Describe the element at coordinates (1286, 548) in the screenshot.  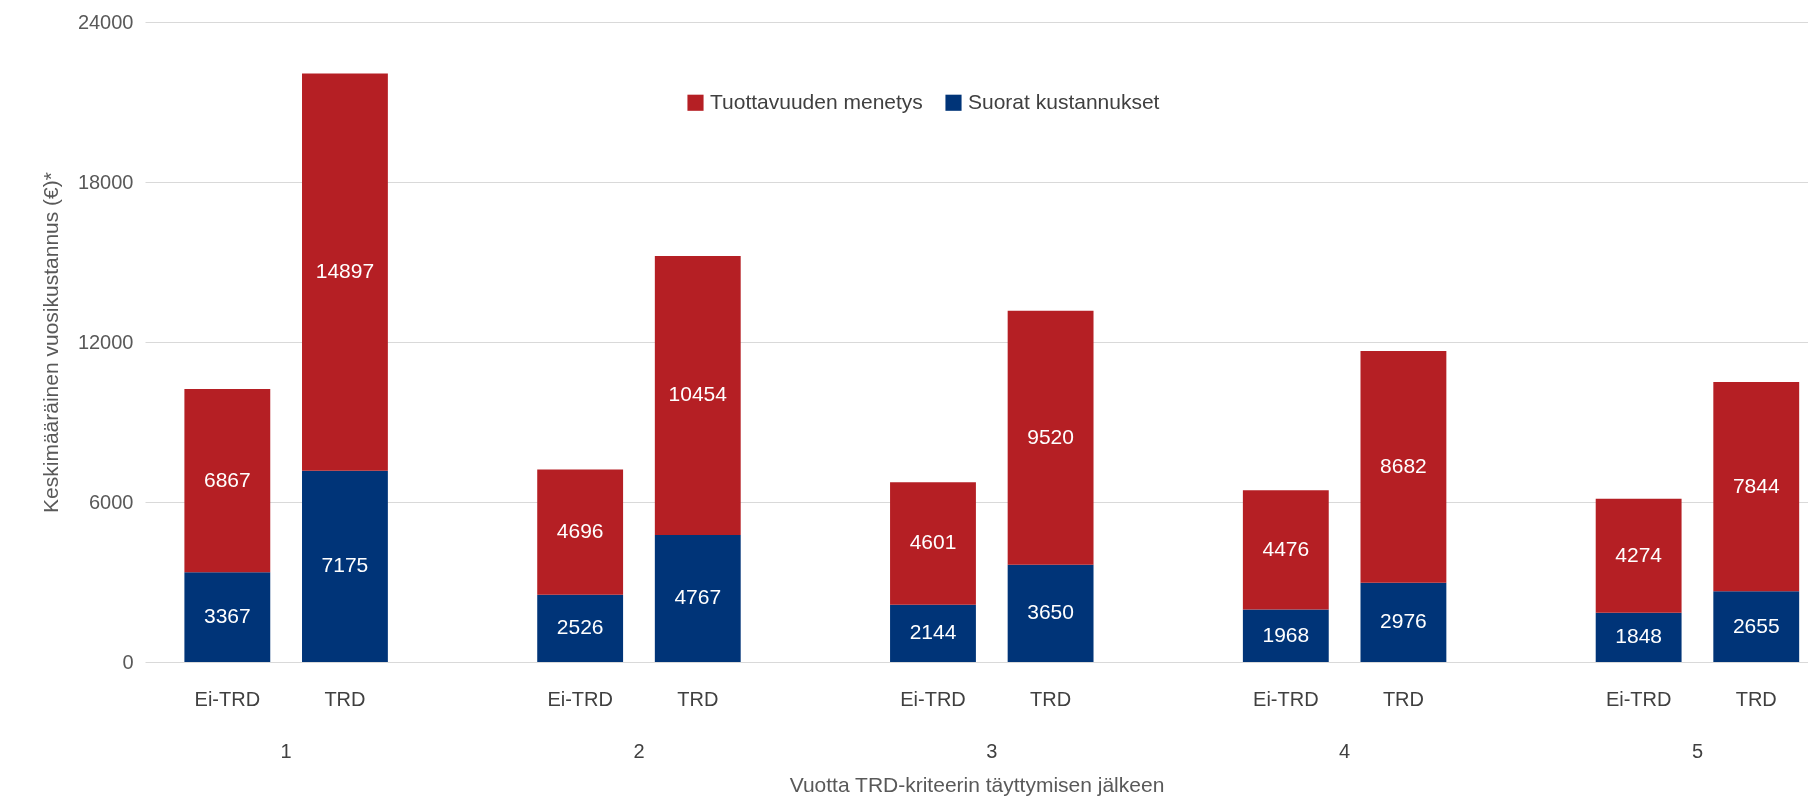
I see `data-label: 4476` at that location.